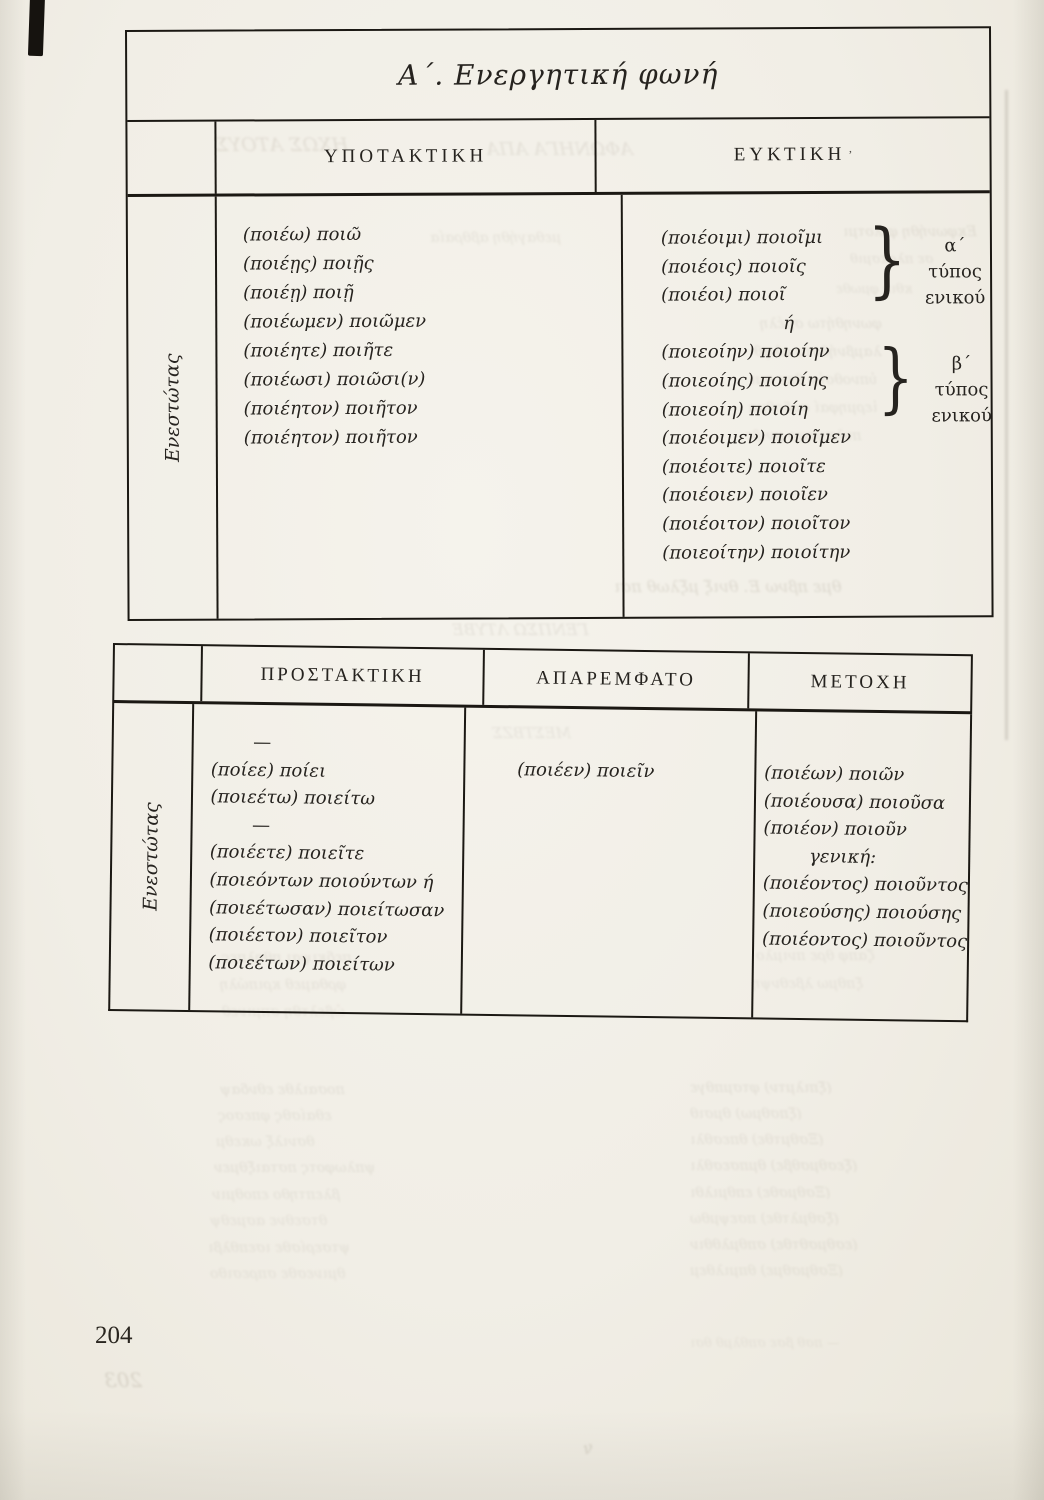  I want to click on page-title: Α΄. Ενεργητική φωνή, so click(558, 74).